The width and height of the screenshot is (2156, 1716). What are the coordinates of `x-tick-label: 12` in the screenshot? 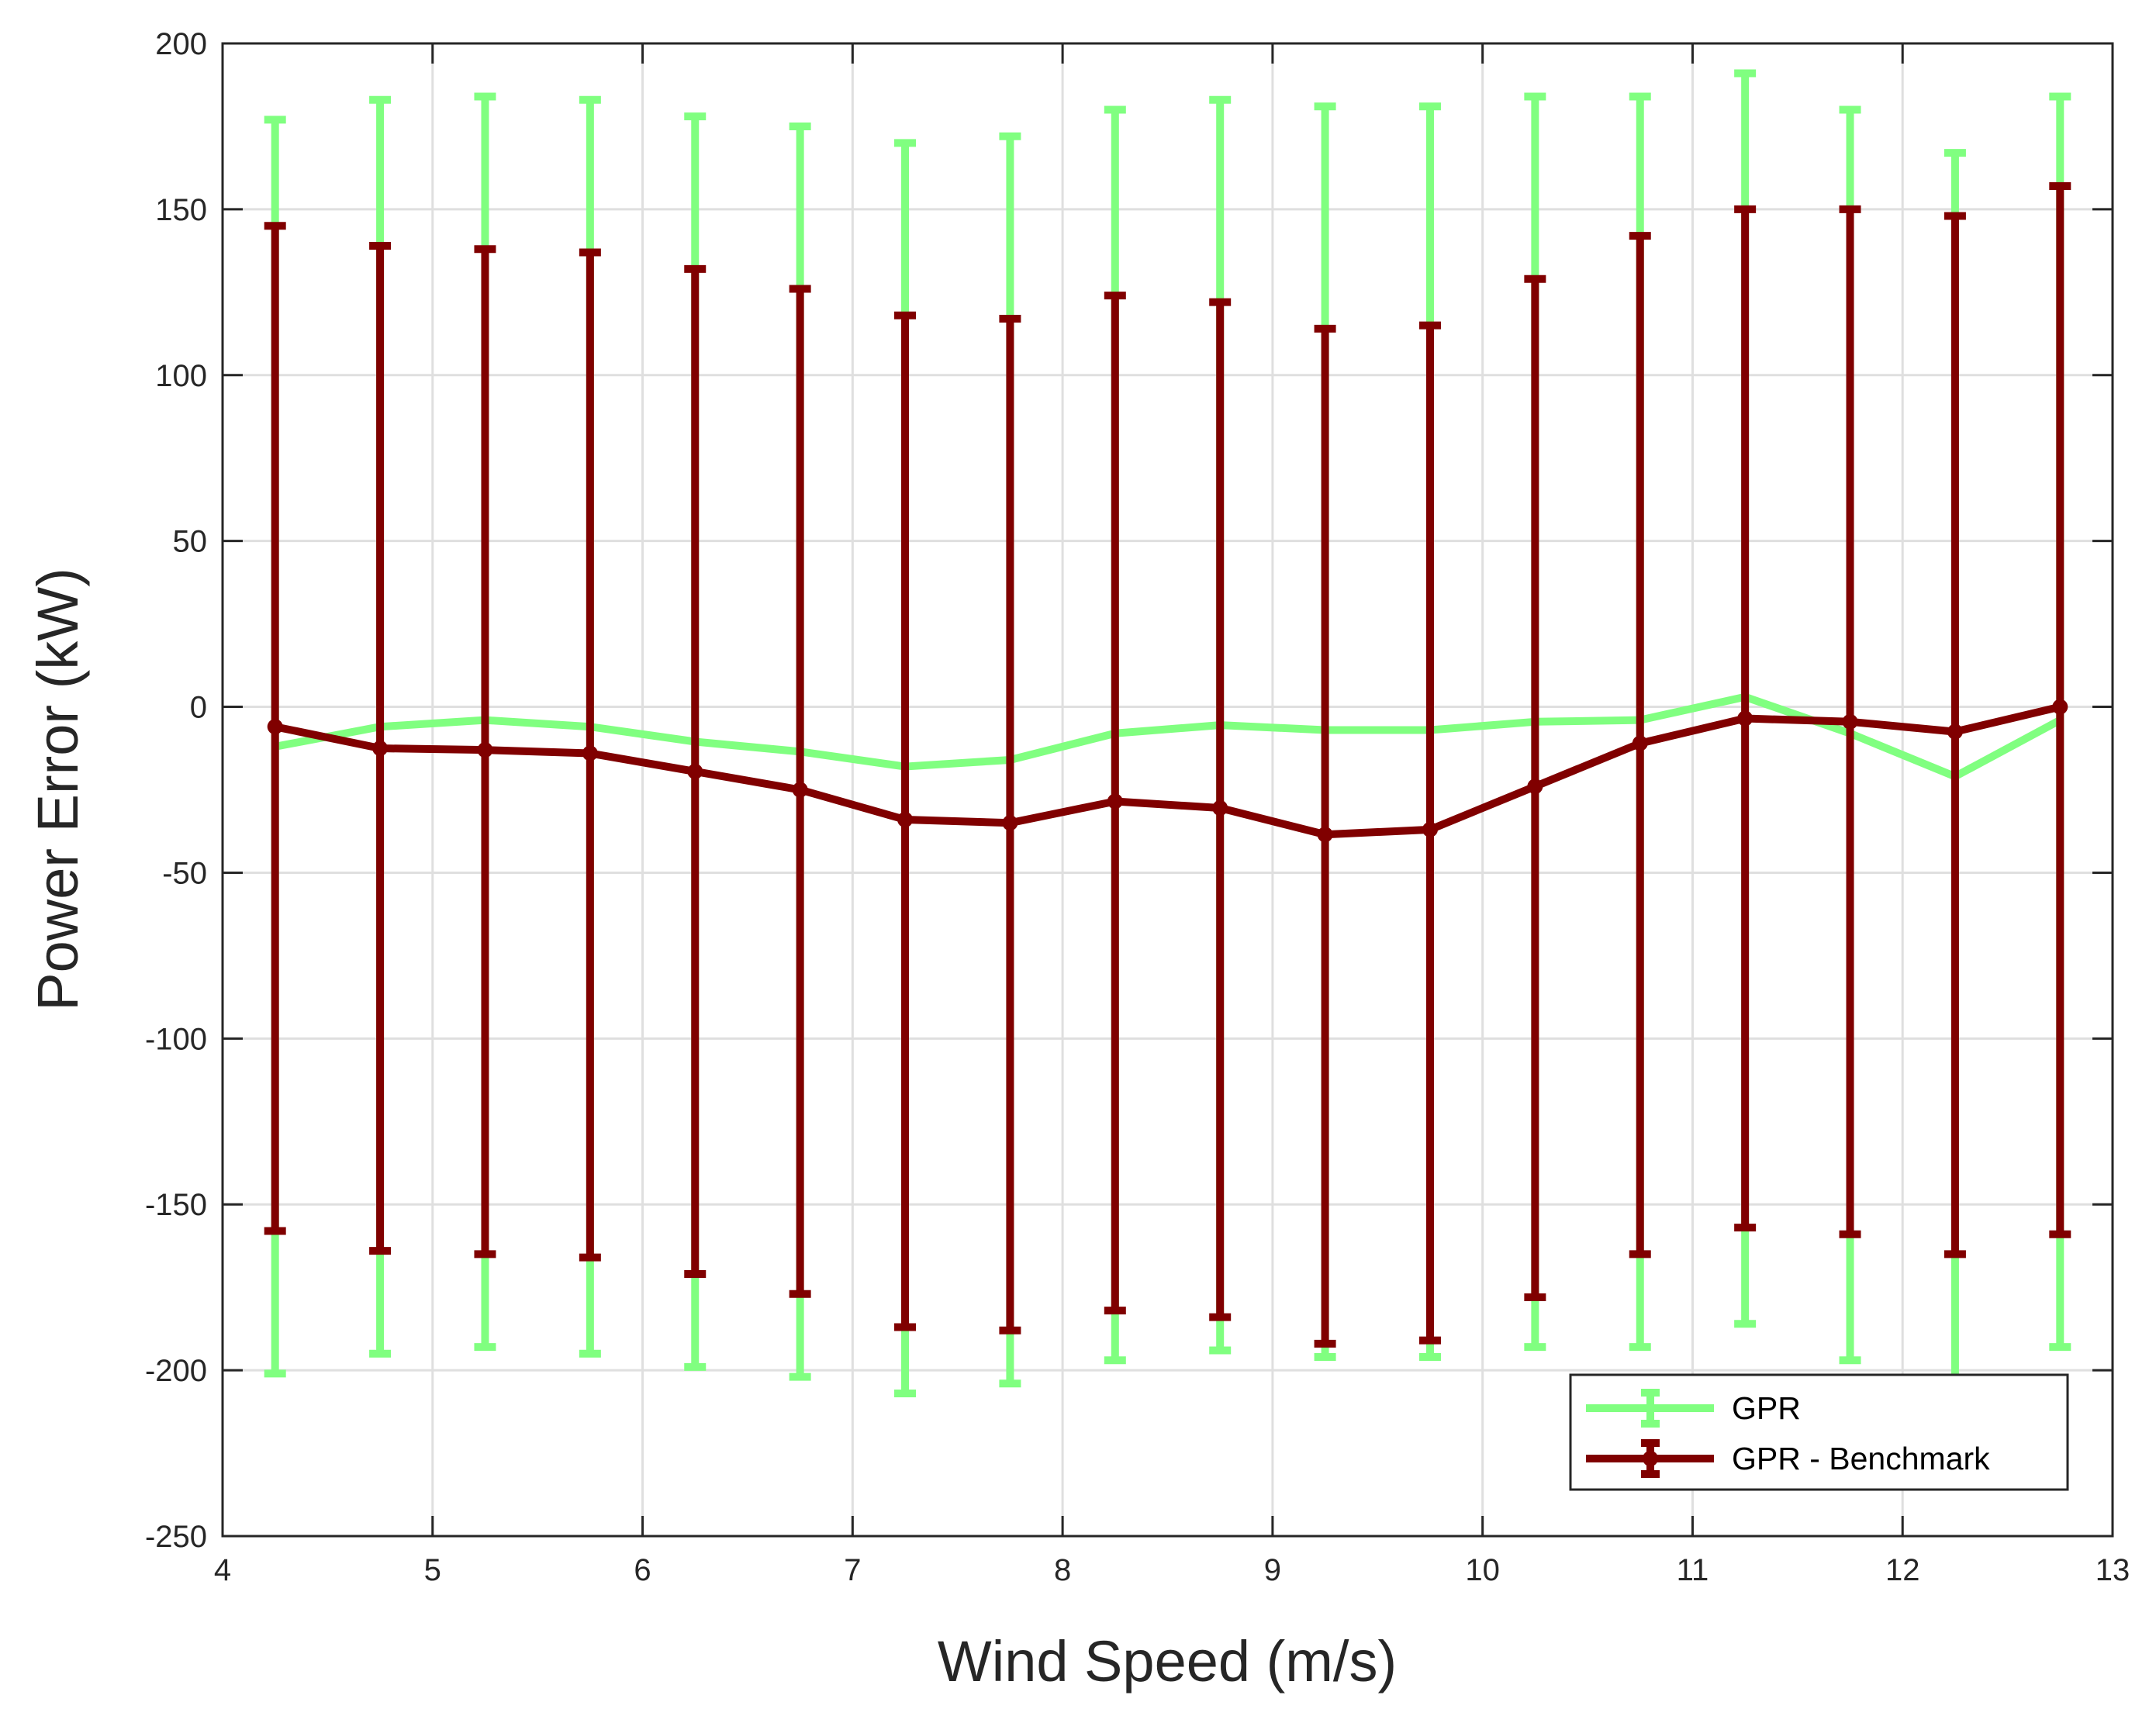 It's located at (1902, 1570).